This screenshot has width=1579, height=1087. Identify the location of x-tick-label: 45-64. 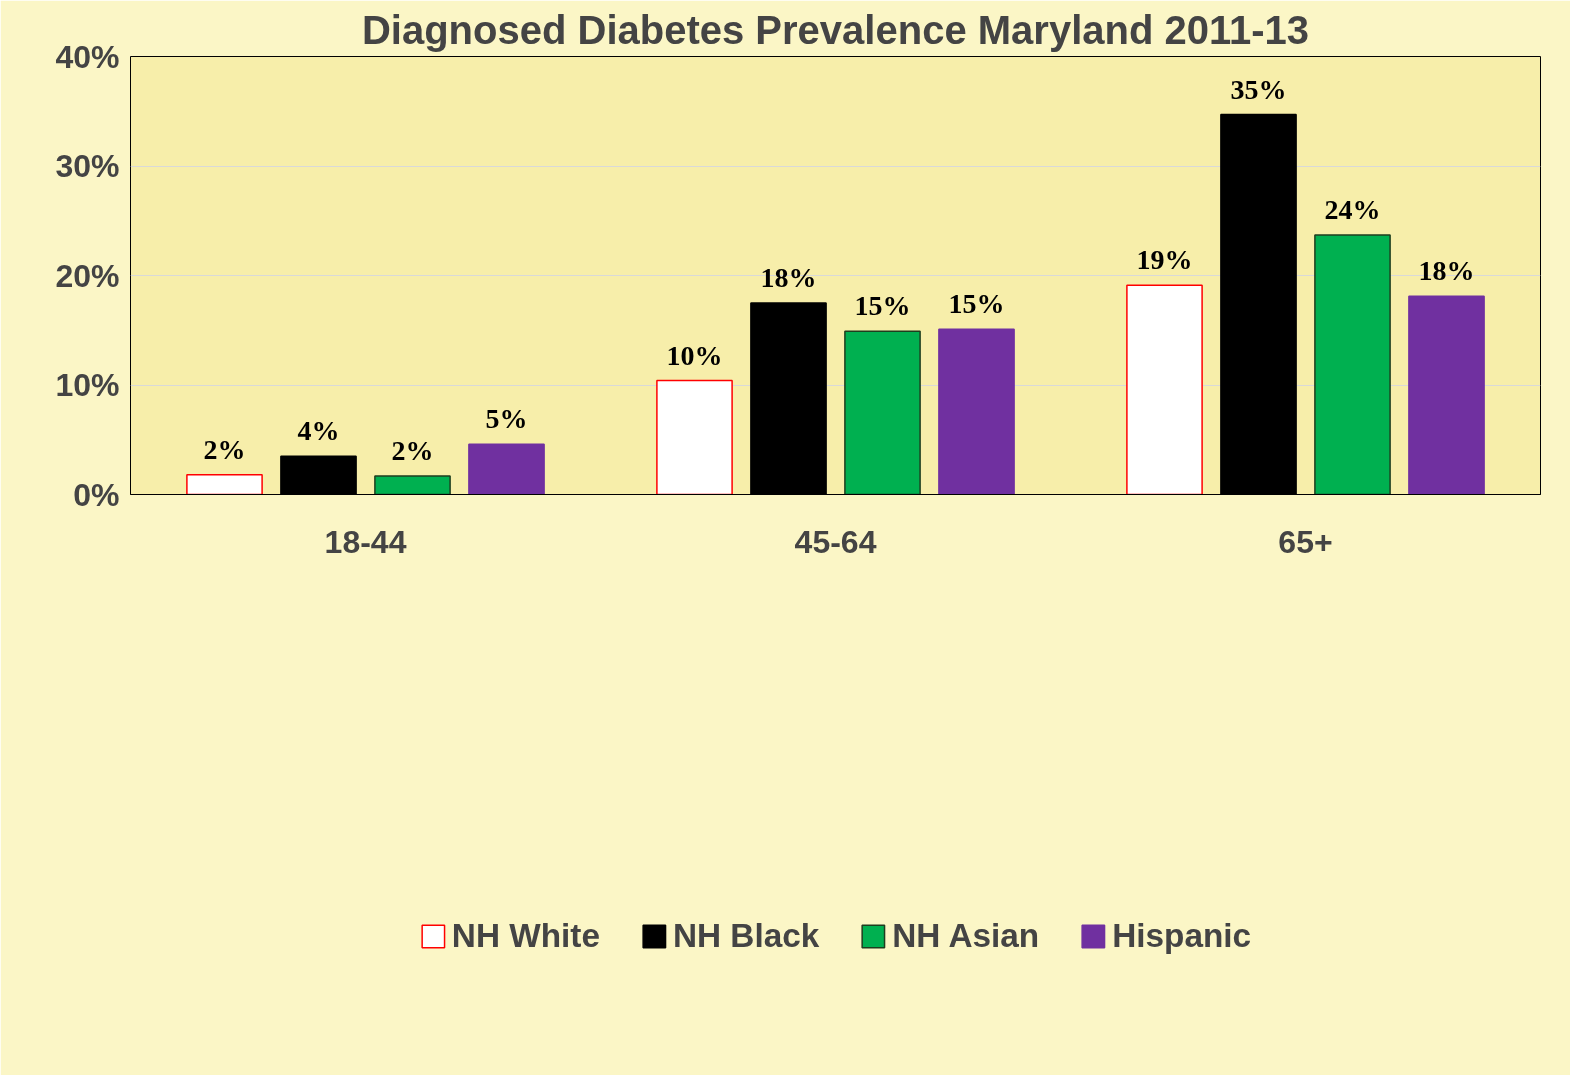
(835, 541).